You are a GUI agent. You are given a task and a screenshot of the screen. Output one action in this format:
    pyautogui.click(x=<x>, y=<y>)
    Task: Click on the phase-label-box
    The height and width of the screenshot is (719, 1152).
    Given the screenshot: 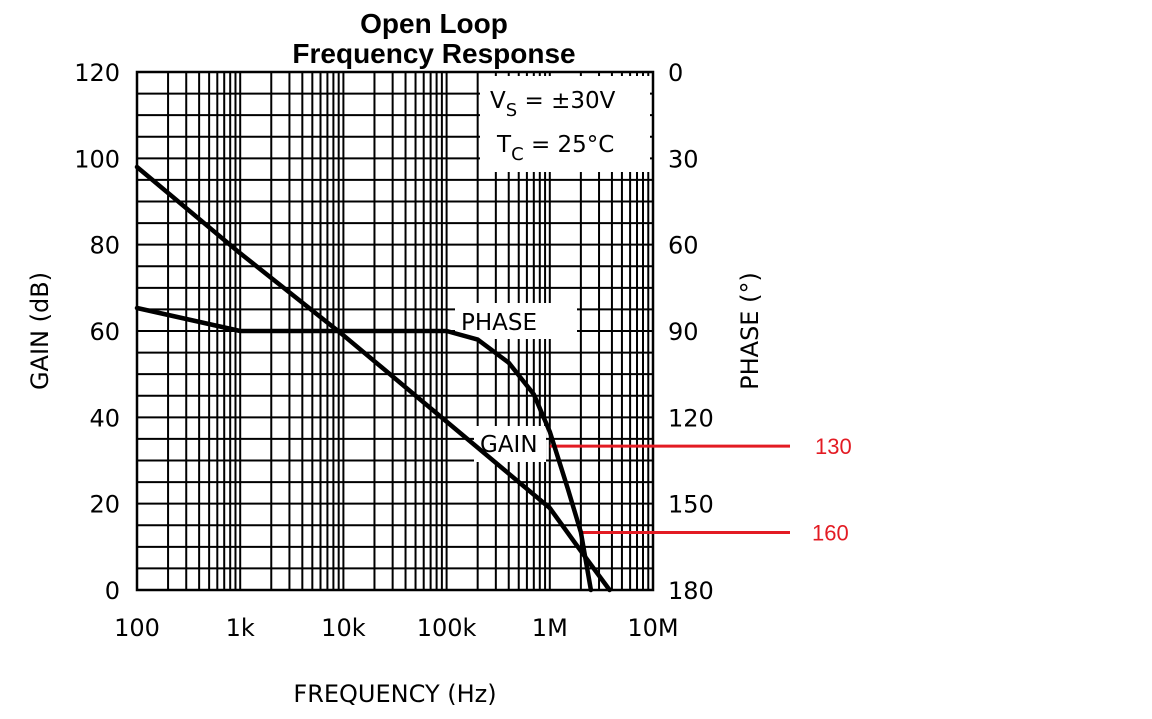 What is the action you would take?
    pyautogui.click(x=516, y=321)
    